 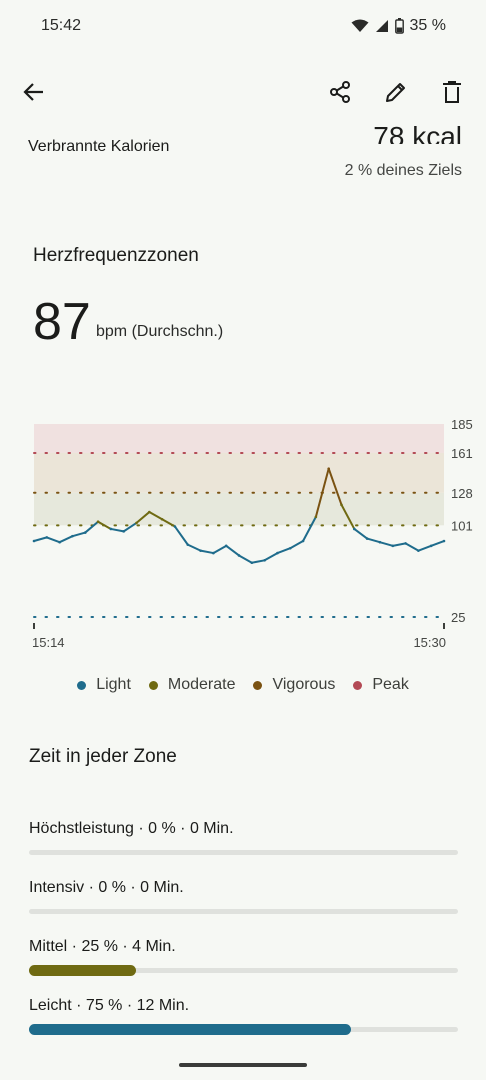 What do you see at coordinates (390, 684) in the screenshot?
I see `legend-label: Peak` at bounding box center [390, 684].